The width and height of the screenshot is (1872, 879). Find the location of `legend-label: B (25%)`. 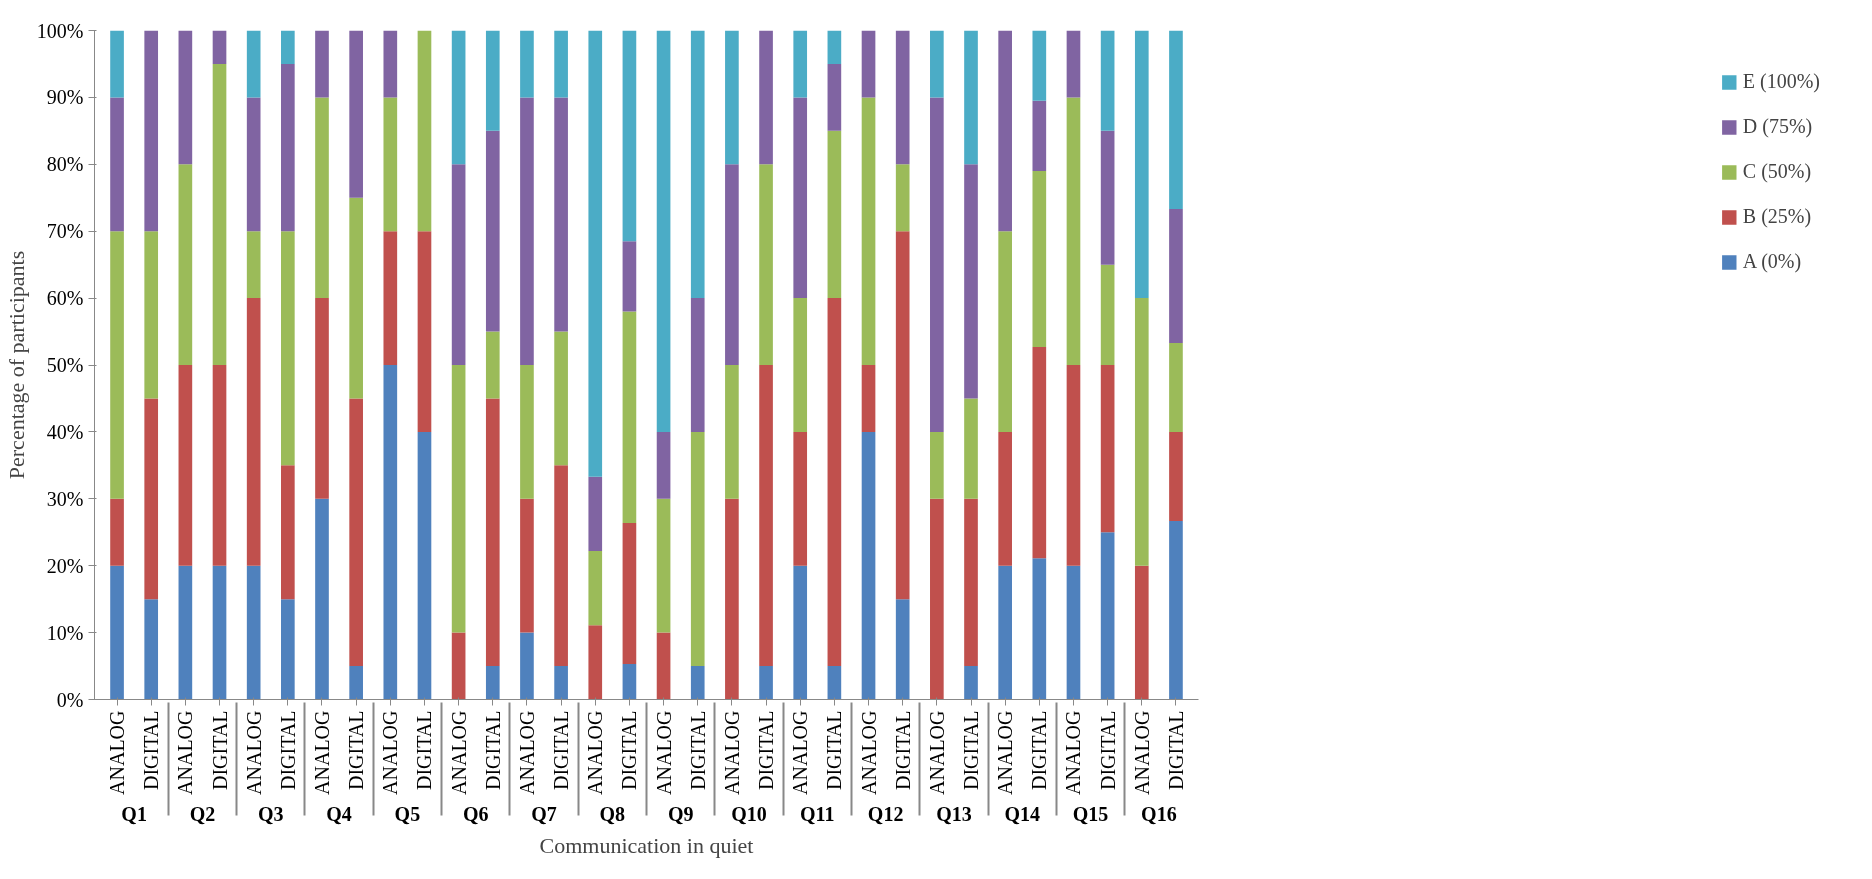

legend-label: B (25%) is located at coordinates (1777, 216).